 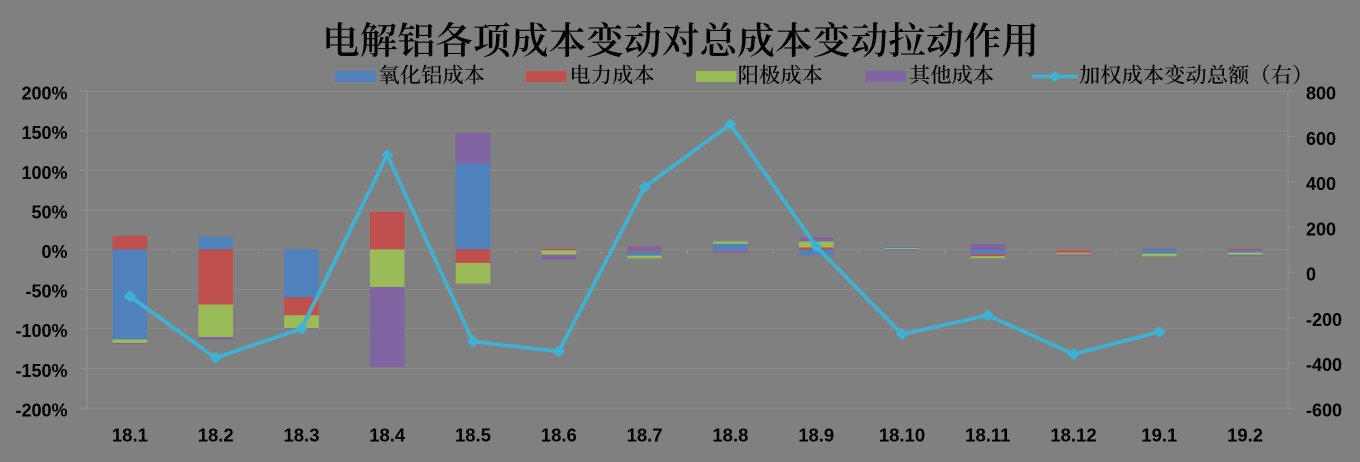 I want to click on svg-text: 19.2, so click(x=1245, y=435).